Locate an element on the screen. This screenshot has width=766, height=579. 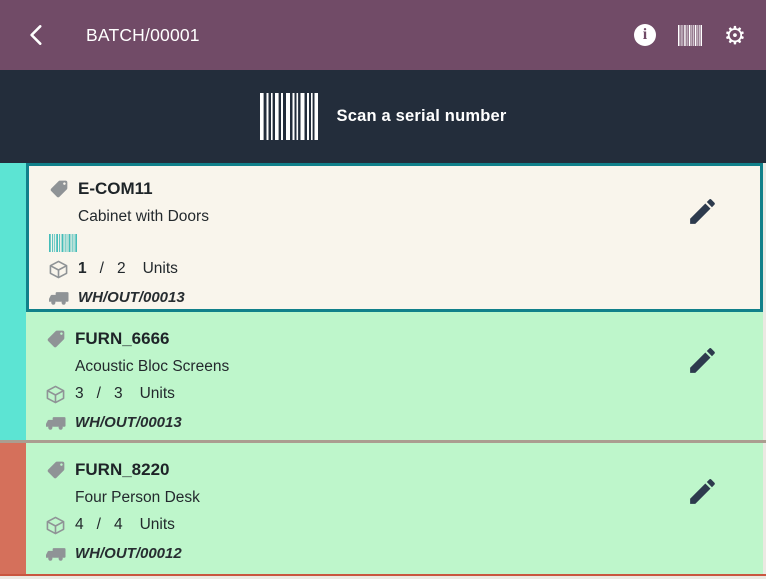
settings-button: ⚙ is located at coordinates (735, 35).